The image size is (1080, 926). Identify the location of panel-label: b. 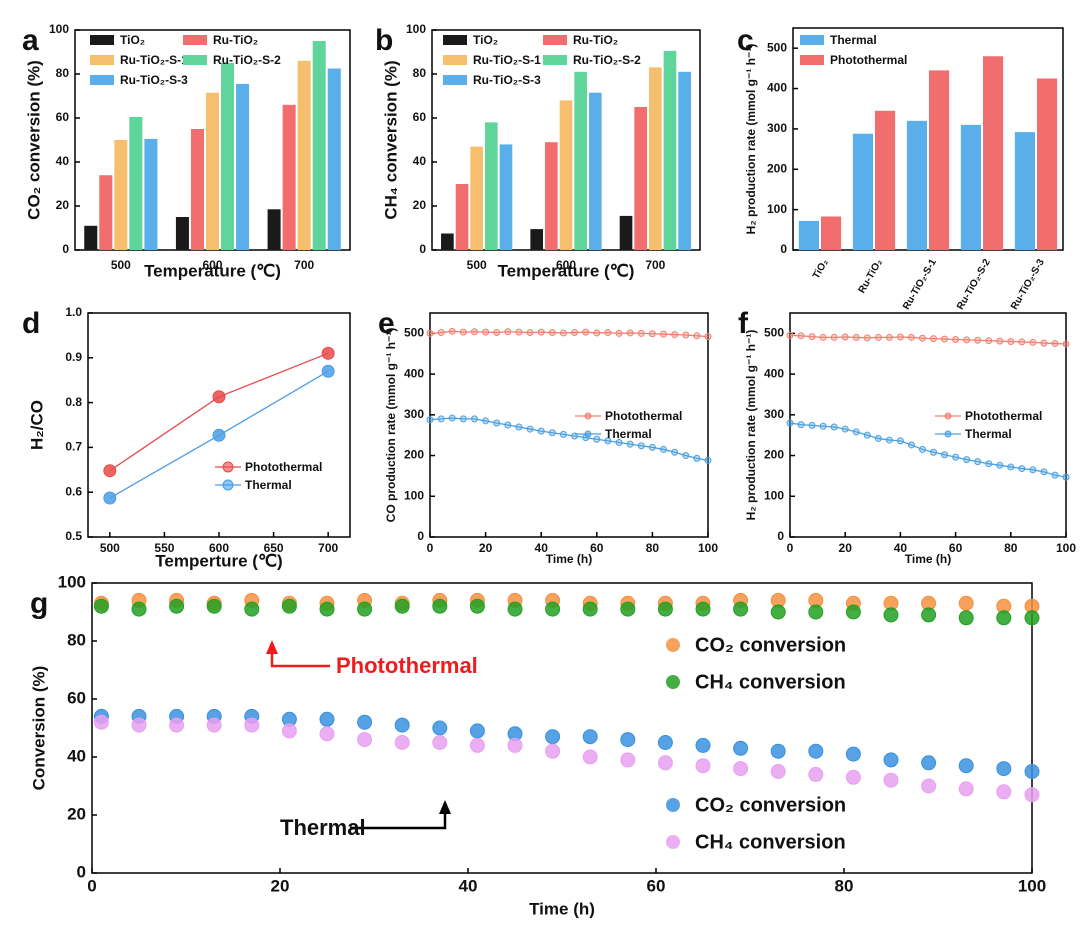
(384, 40).